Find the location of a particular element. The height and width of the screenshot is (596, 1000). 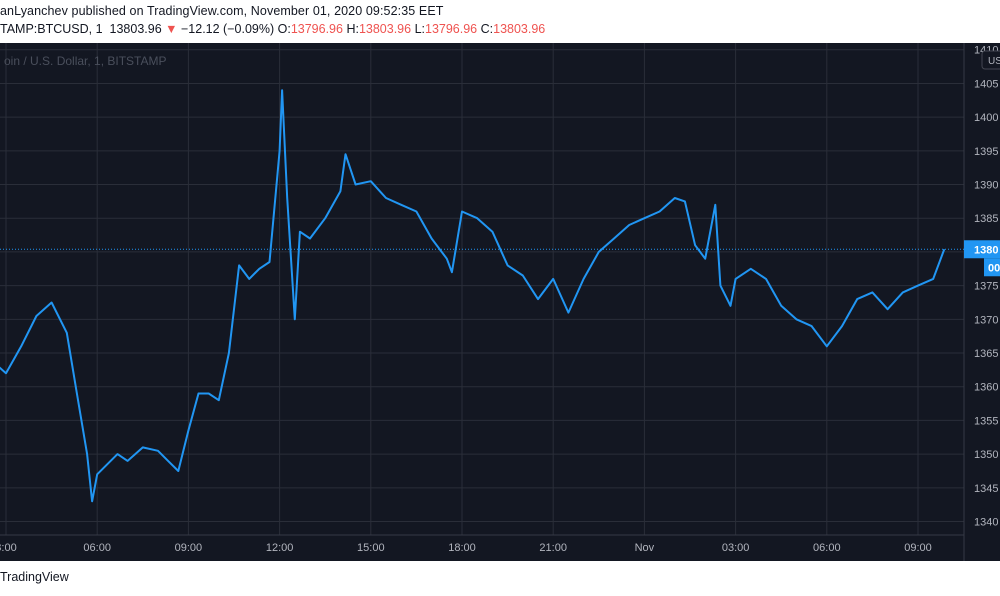

low-value: 13796.96 is located at coordinates (451, 29).